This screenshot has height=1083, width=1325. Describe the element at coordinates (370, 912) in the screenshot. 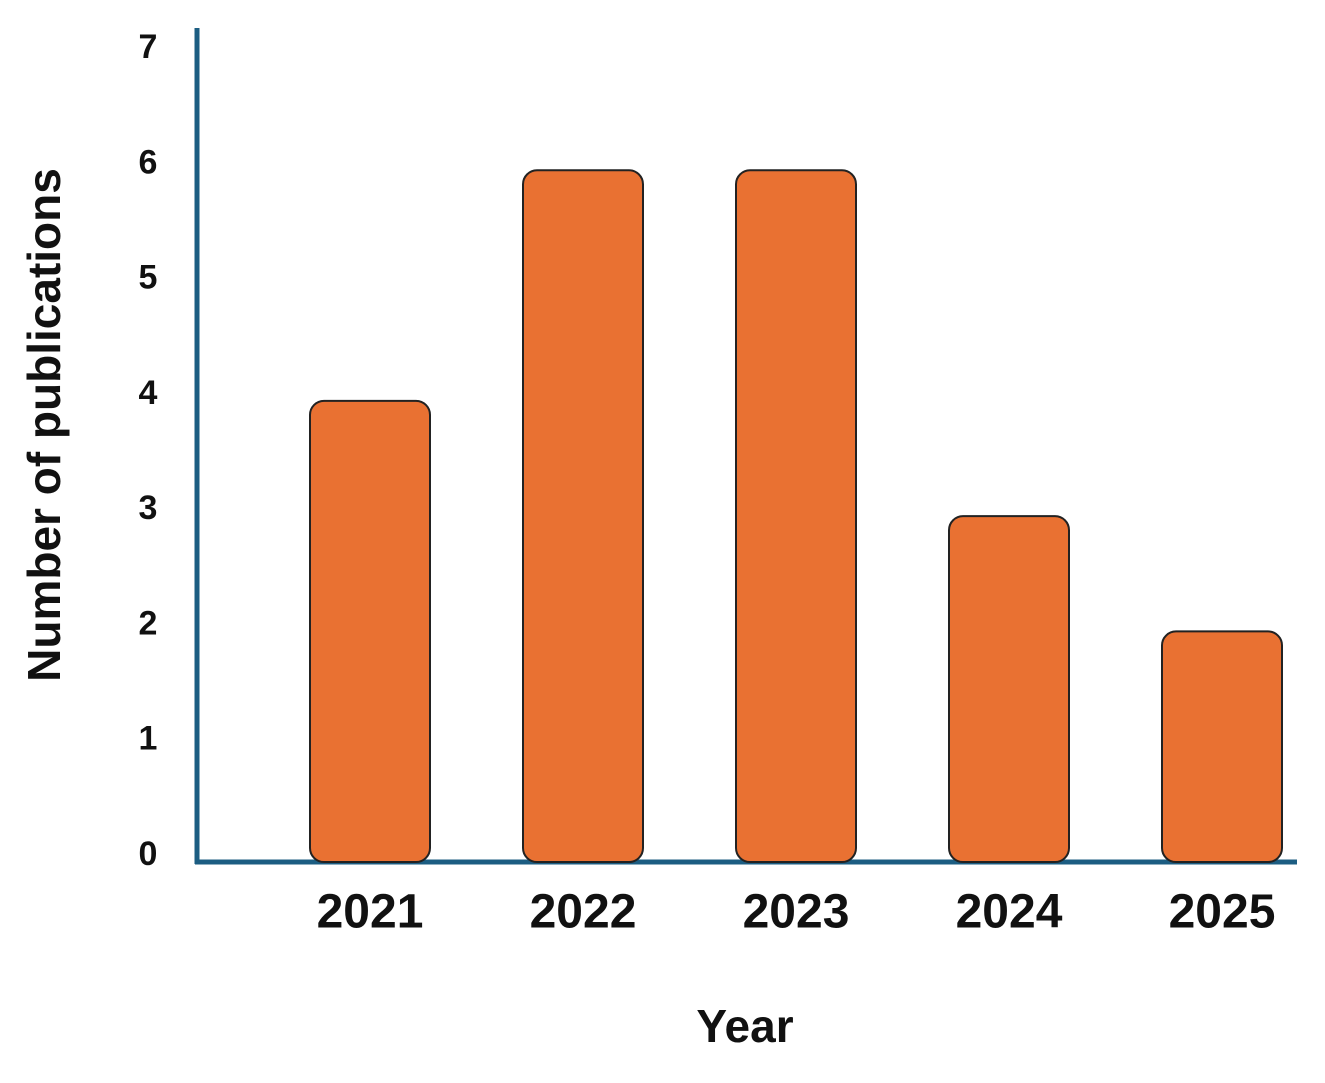

I see `x-tick-label: 2021` at that location.